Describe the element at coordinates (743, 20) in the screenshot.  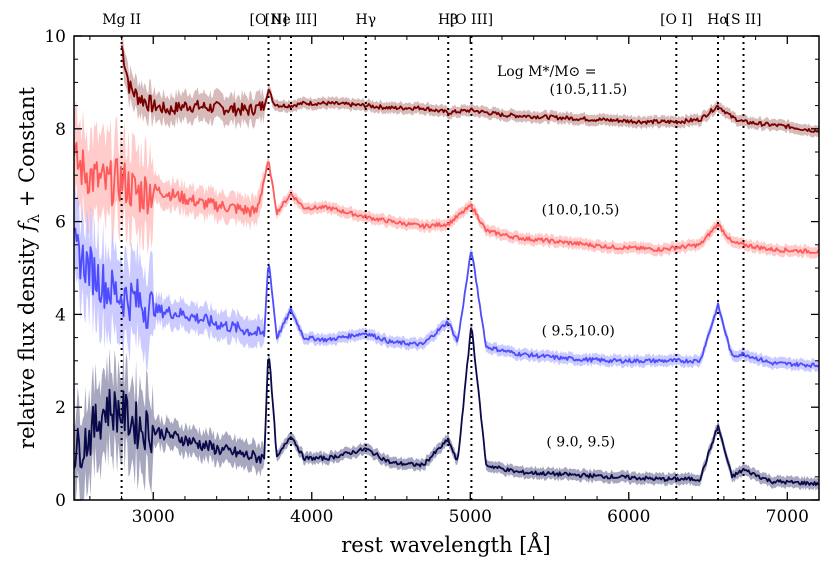
I see `emission-line-label: [S II]` at that location.